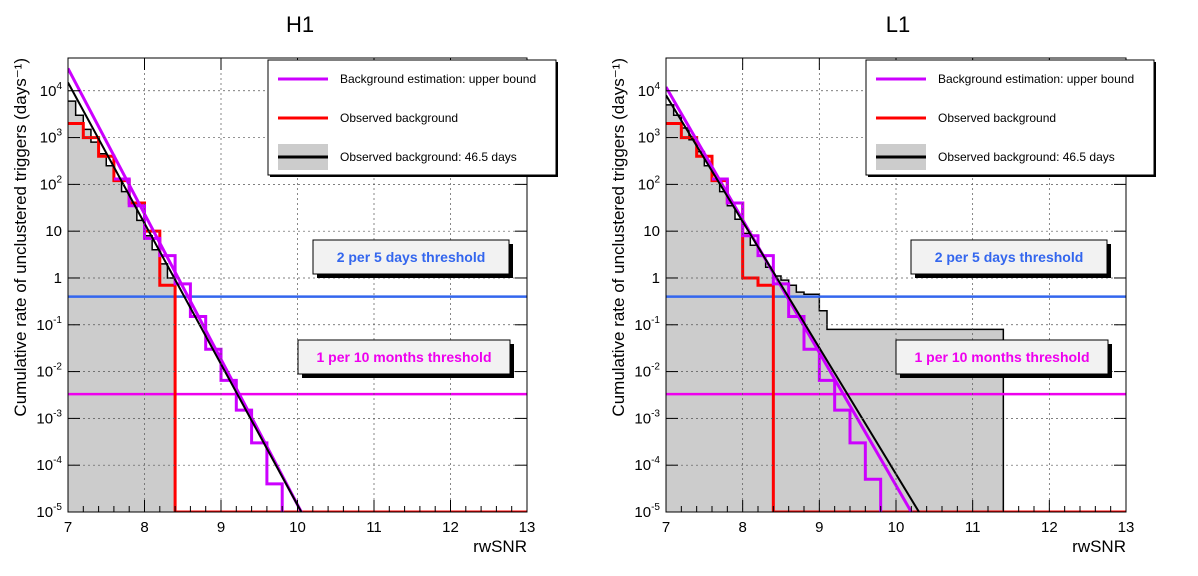 The height and width of the screenshot is (576, 1198). I want to click on chart-title: L1, so click(898, 24).